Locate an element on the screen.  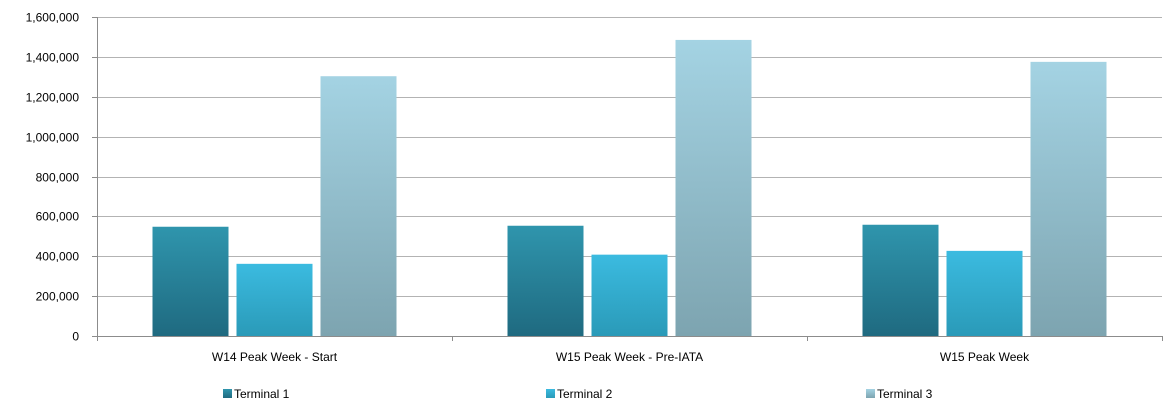
y-tick-label: 200,000 is located at coordinates (58, 297).